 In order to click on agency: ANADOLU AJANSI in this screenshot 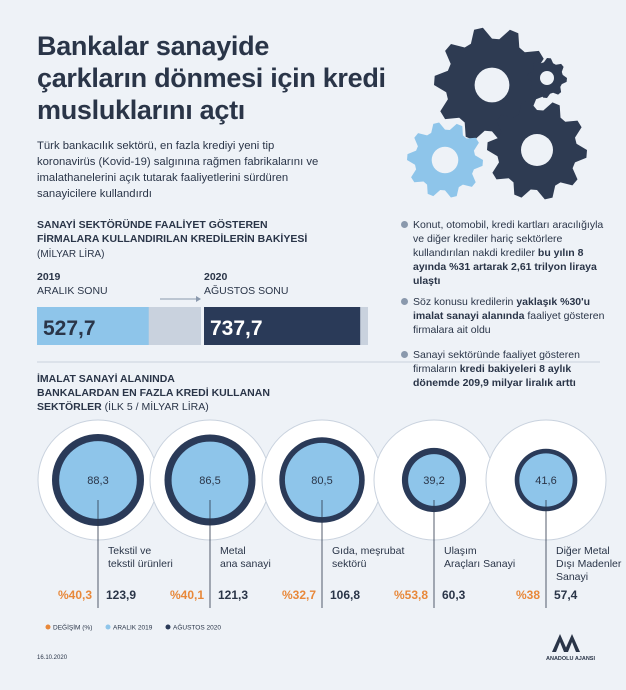, I will do `click(570, 659)`.